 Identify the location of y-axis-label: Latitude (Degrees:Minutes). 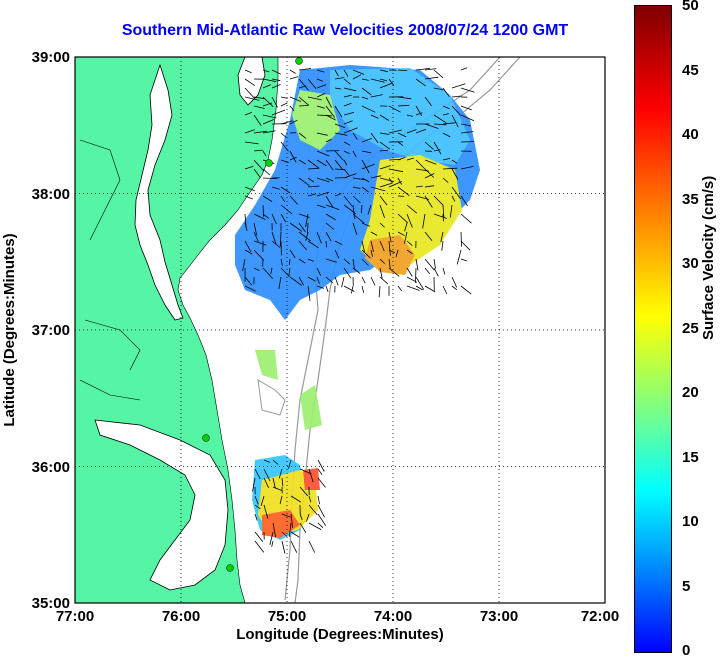
(9, 329).